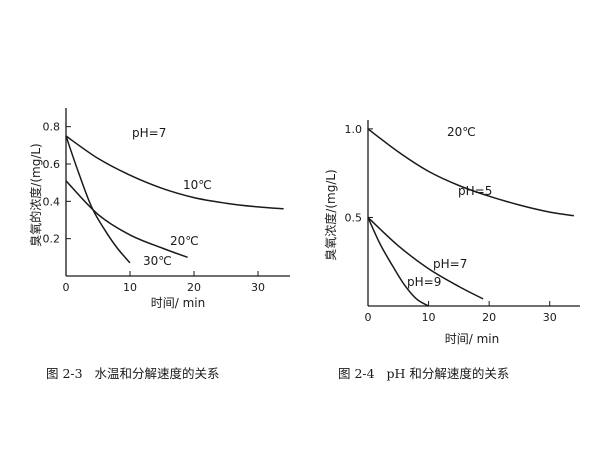 Image resolution: width=600 pixels, height=450 pixels. I want to click on y-axis-label: 臭氧浓度/(mg/L), so click(330, 214).